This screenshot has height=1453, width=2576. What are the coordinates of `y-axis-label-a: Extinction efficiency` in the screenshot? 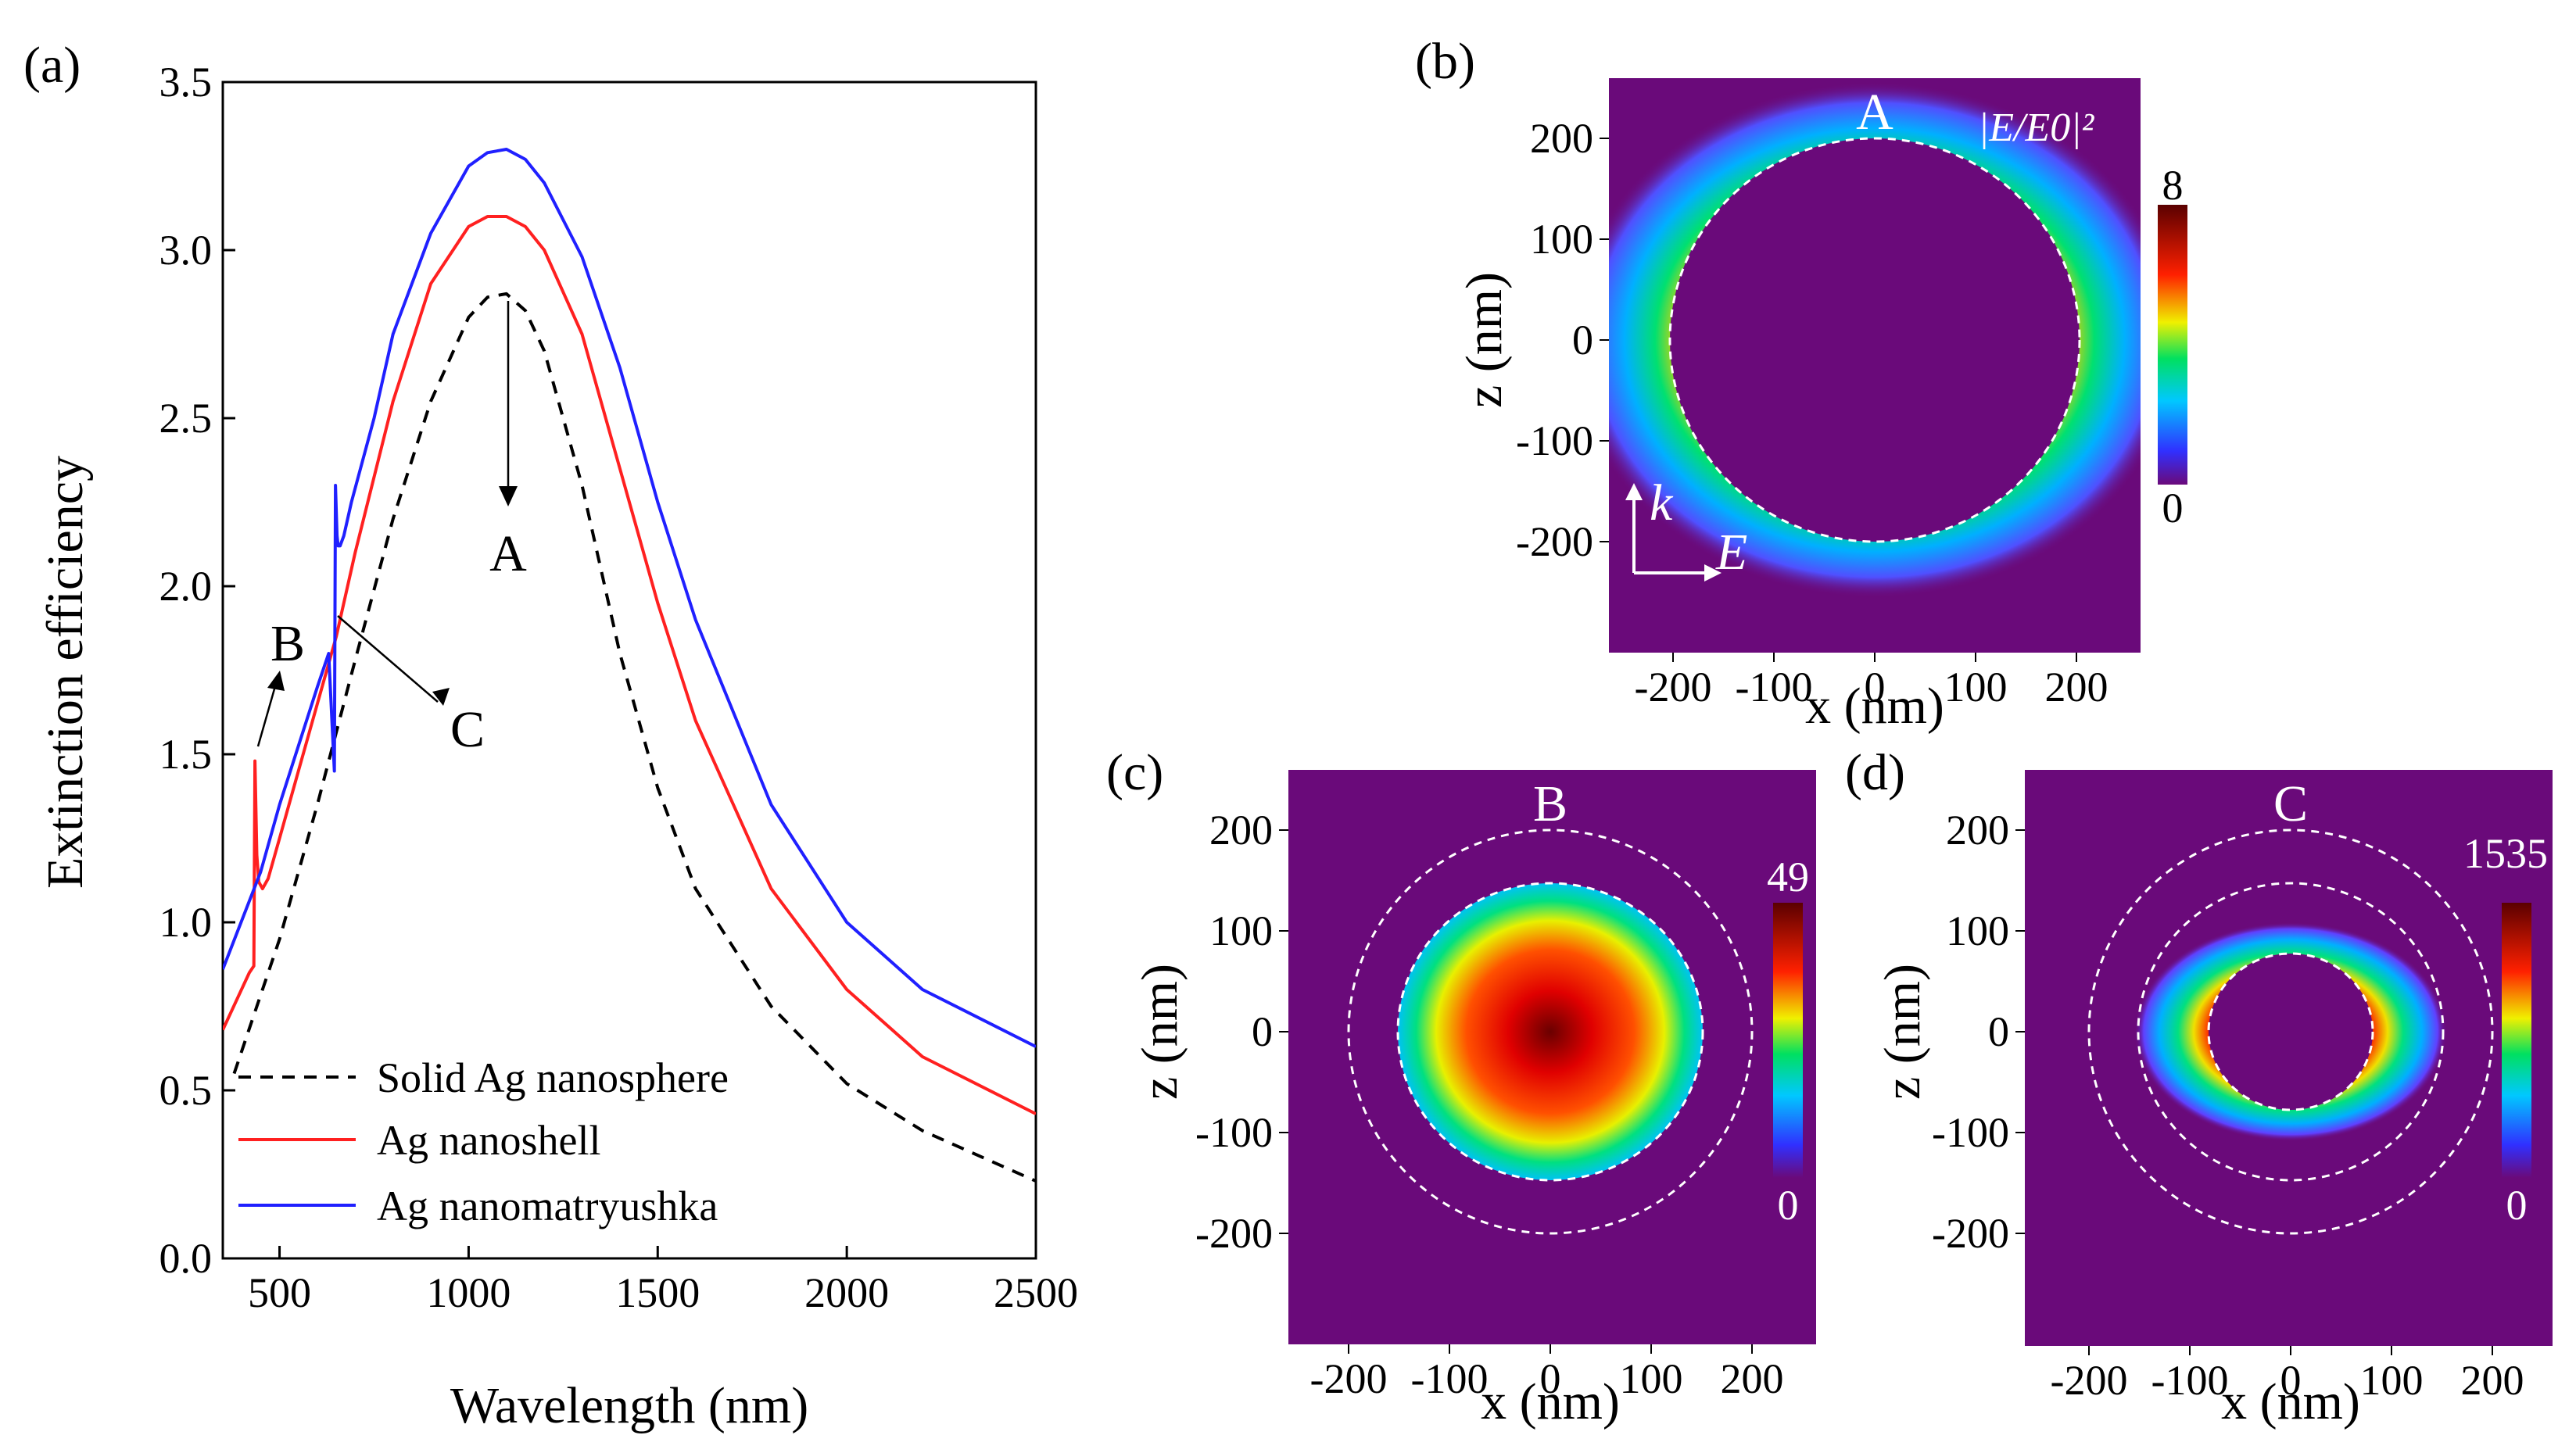 It's located at (65, 672).